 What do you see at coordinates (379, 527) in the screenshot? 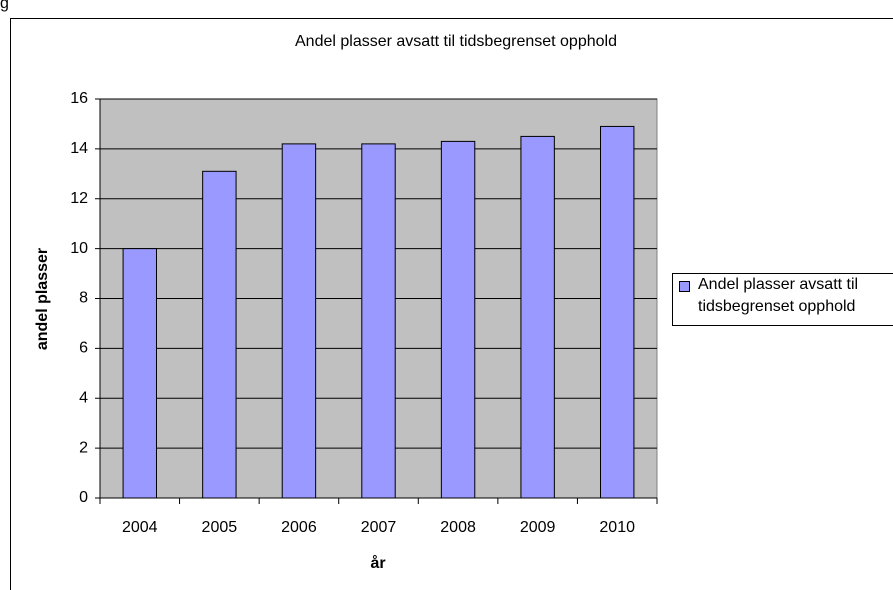
I see `x-tick-label: 2007` at bounding box center [379, 527].